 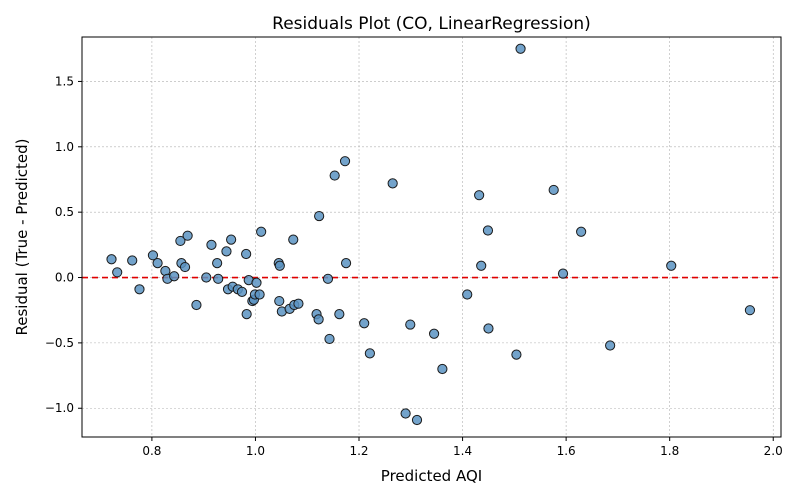 I want to click on y-tick-label: 0.5, so click(x=64, y=212).